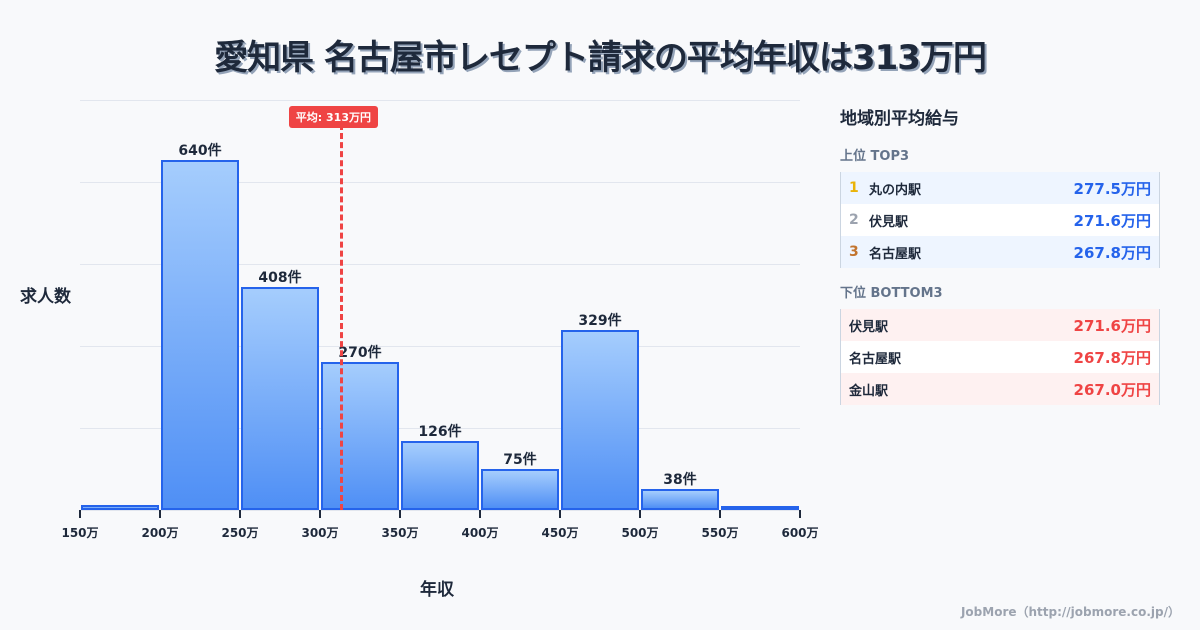  Describe the element at coordinates (640, 533) in the screenshot. I see `x-tick-label: 500万` at that location.